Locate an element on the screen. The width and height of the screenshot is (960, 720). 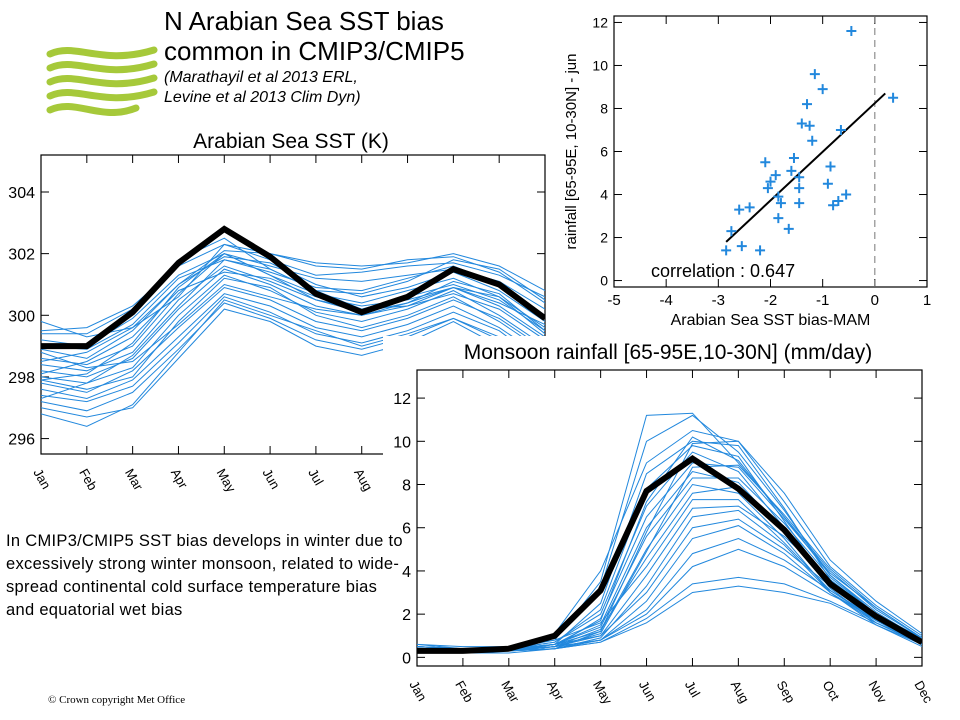
x-tick-label: -2 is located at coordinates (770, 300).